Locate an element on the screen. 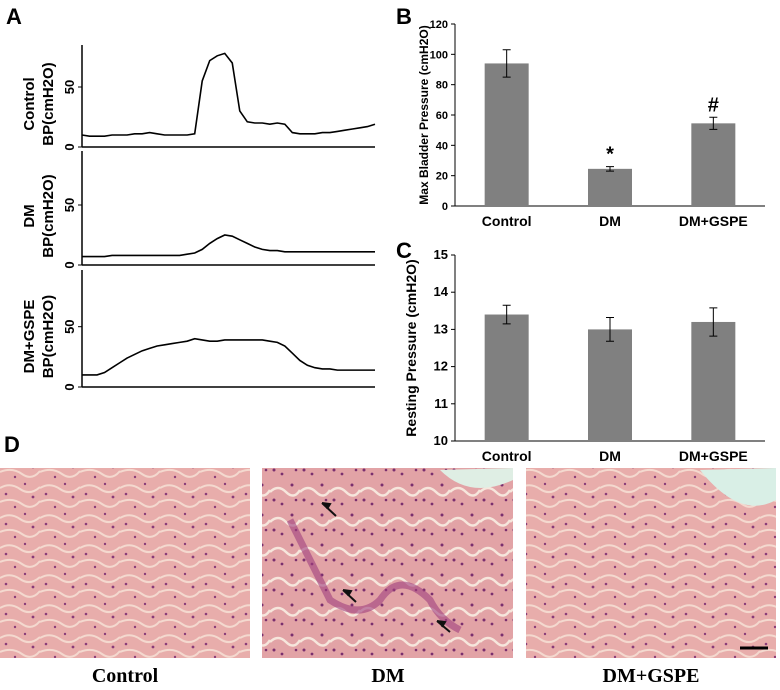 The image size is (780, 690). y-tick-label: 40 is located at coordinates (442, 146).